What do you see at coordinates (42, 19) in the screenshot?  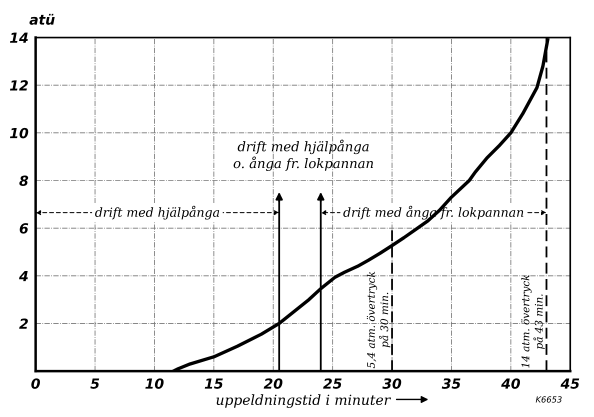 I see `y-axis-title: atü` at bounding box center [42, 19].